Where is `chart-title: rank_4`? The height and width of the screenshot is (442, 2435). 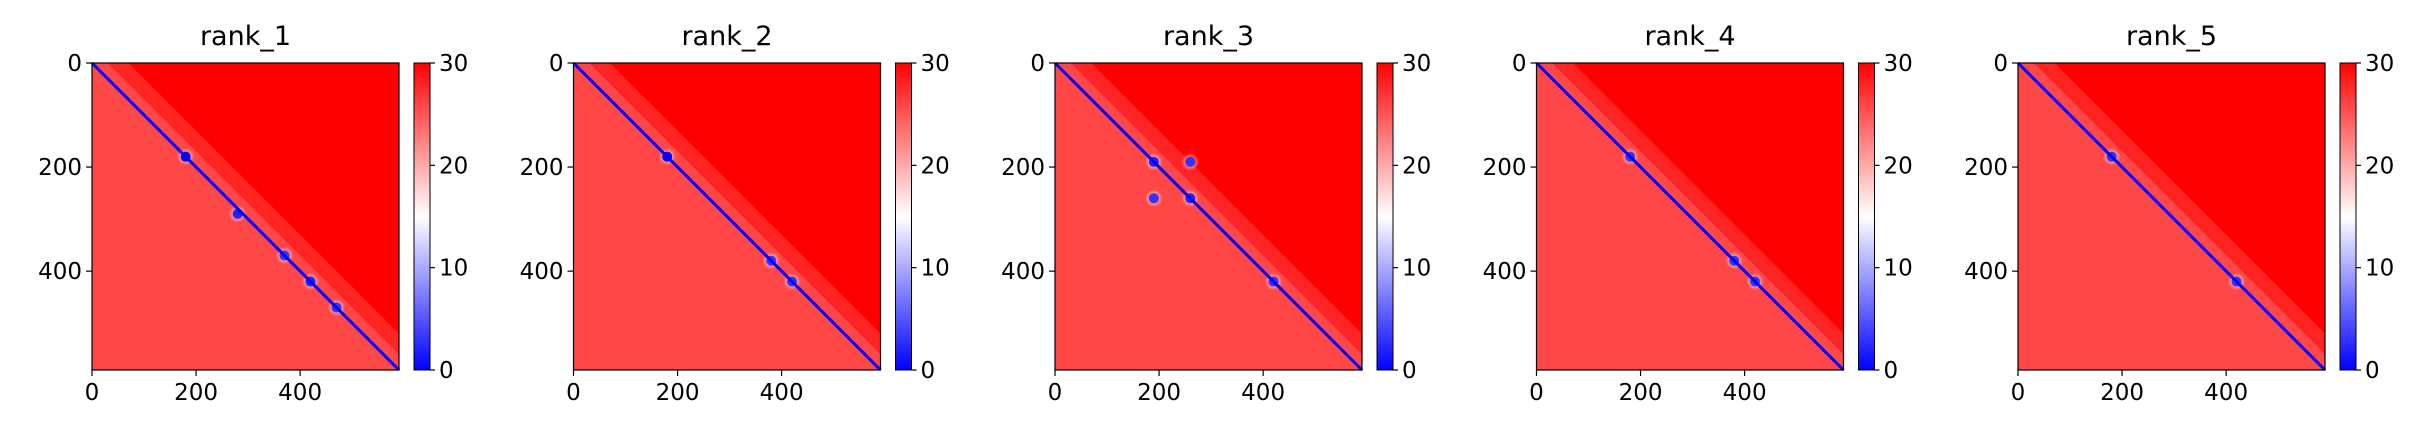 chart-title: rank_4 is located at coordinates (1689, 36).